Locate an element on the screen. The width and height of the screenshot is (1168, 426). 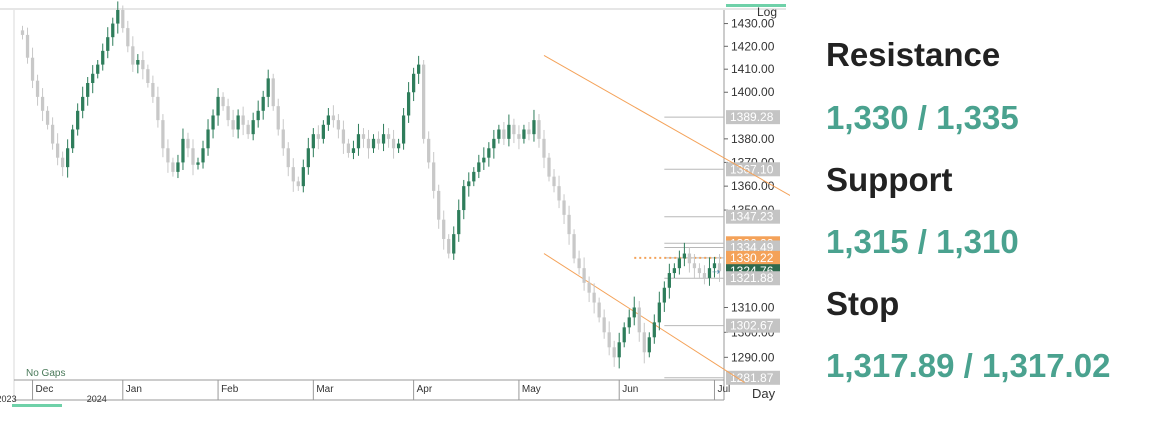
level-label: 1281.87 is located at coordinates (752, 378).